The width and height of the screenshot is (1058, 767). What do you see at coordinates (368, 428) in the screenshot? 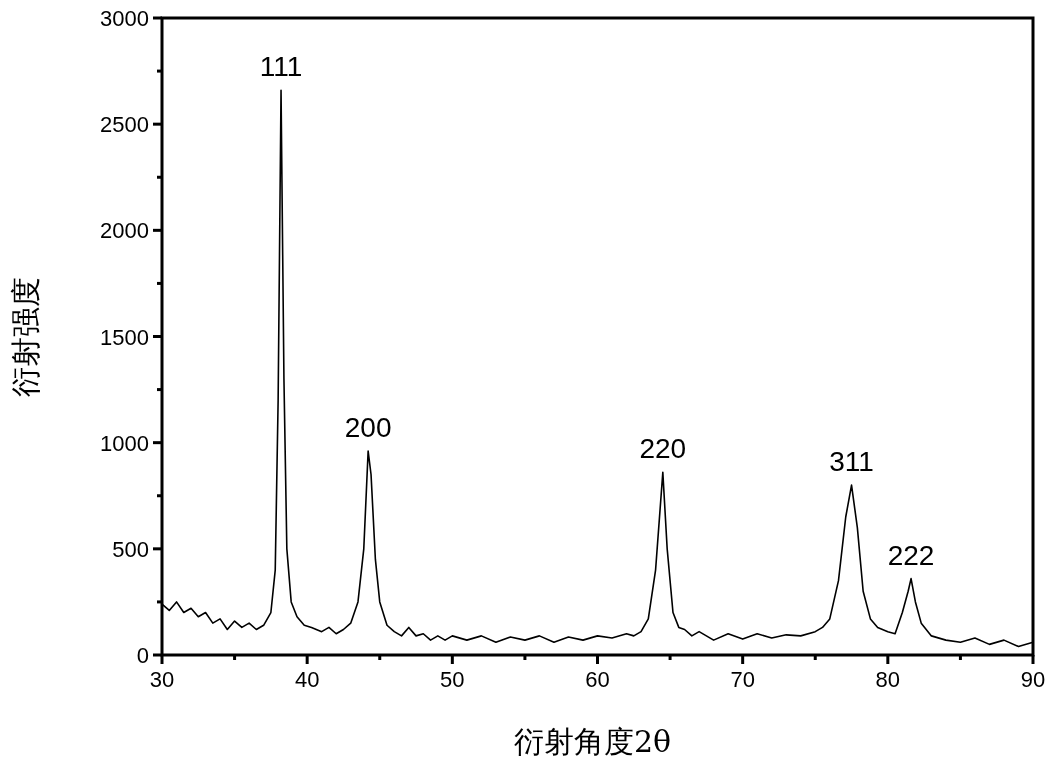
I see `annotation: 200` at bounding box center [368, 428].